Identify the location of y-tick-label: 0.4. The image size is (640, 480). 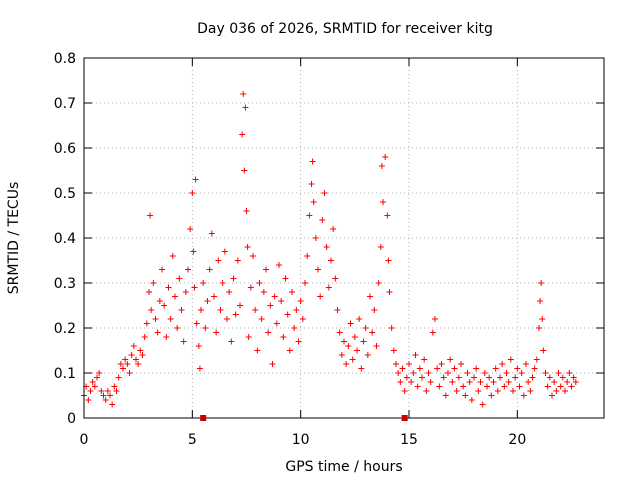
(65, 239).